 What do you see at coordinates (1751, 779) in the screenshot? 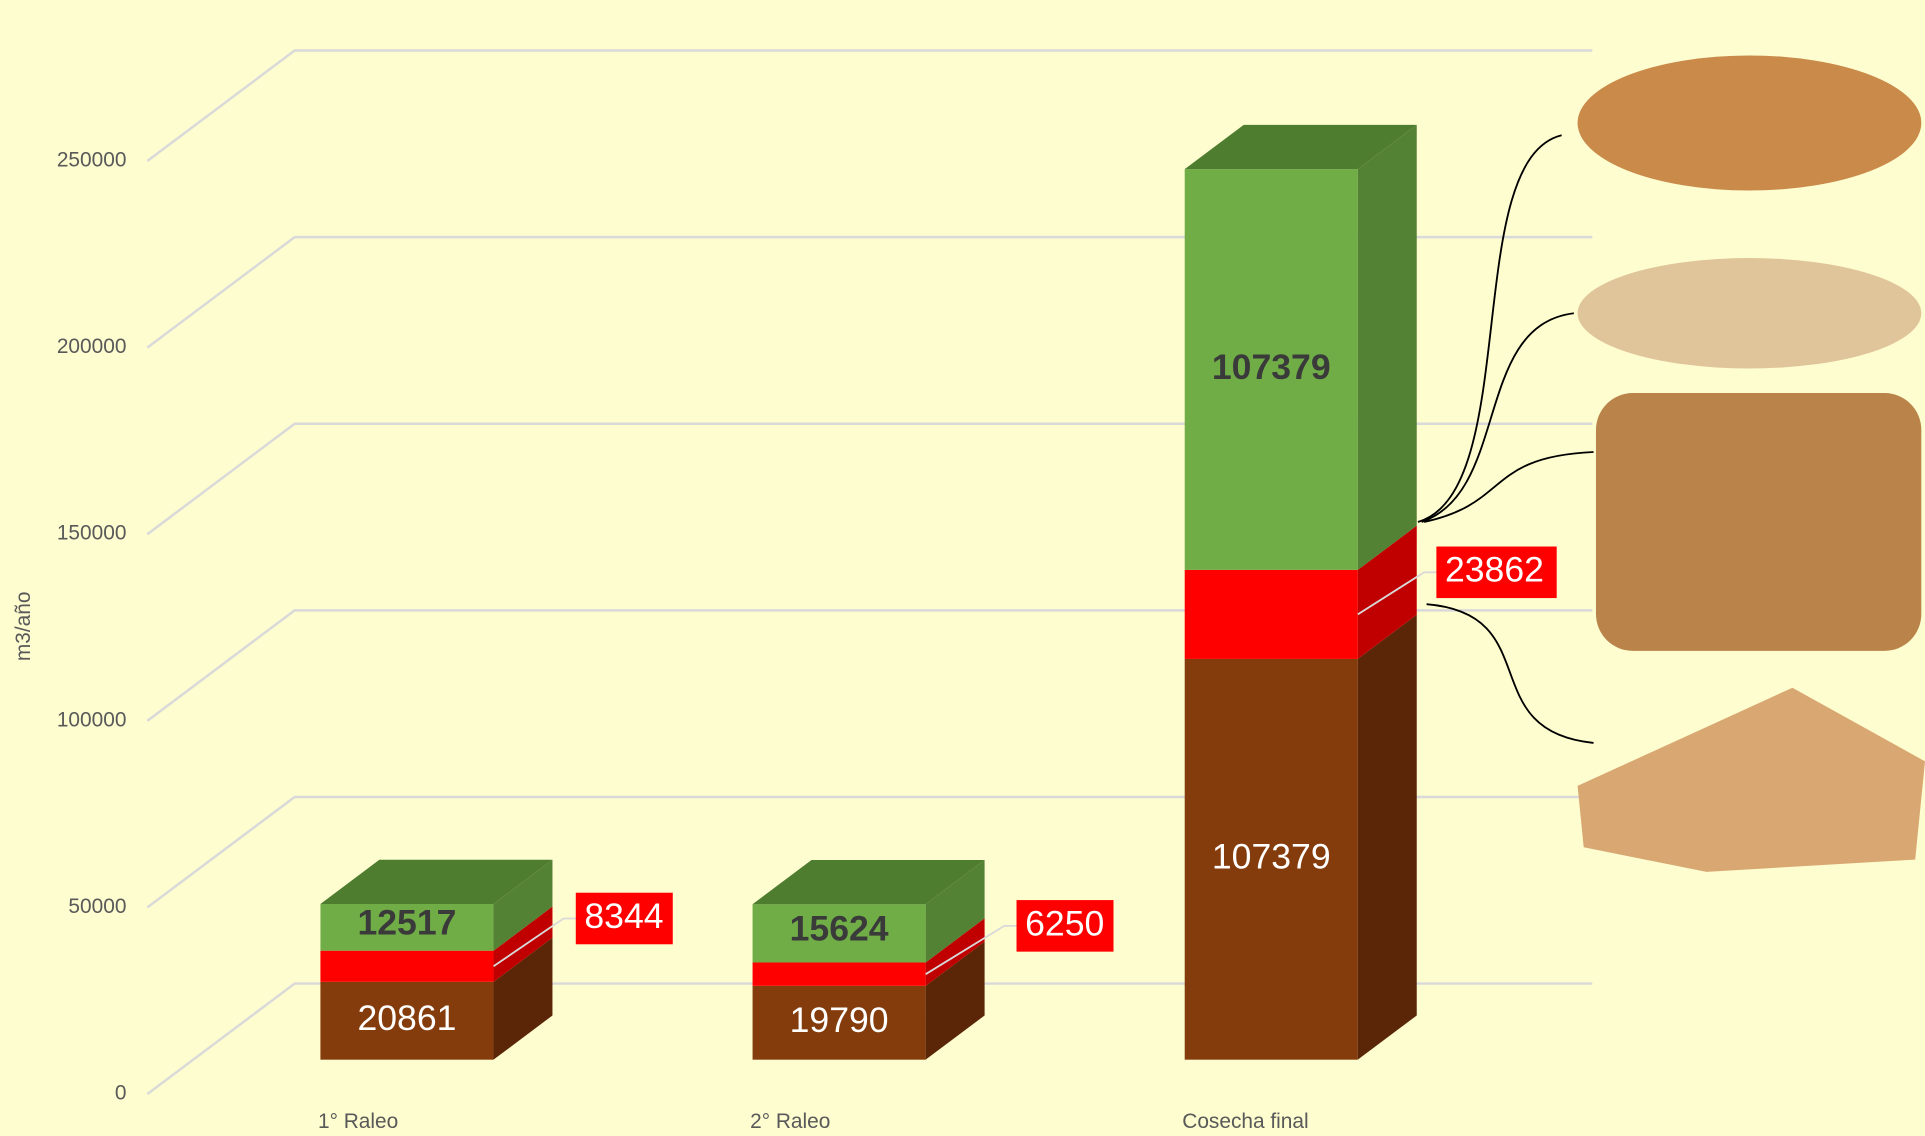
I see `firewood-image` at bounding box center [1751, 779].